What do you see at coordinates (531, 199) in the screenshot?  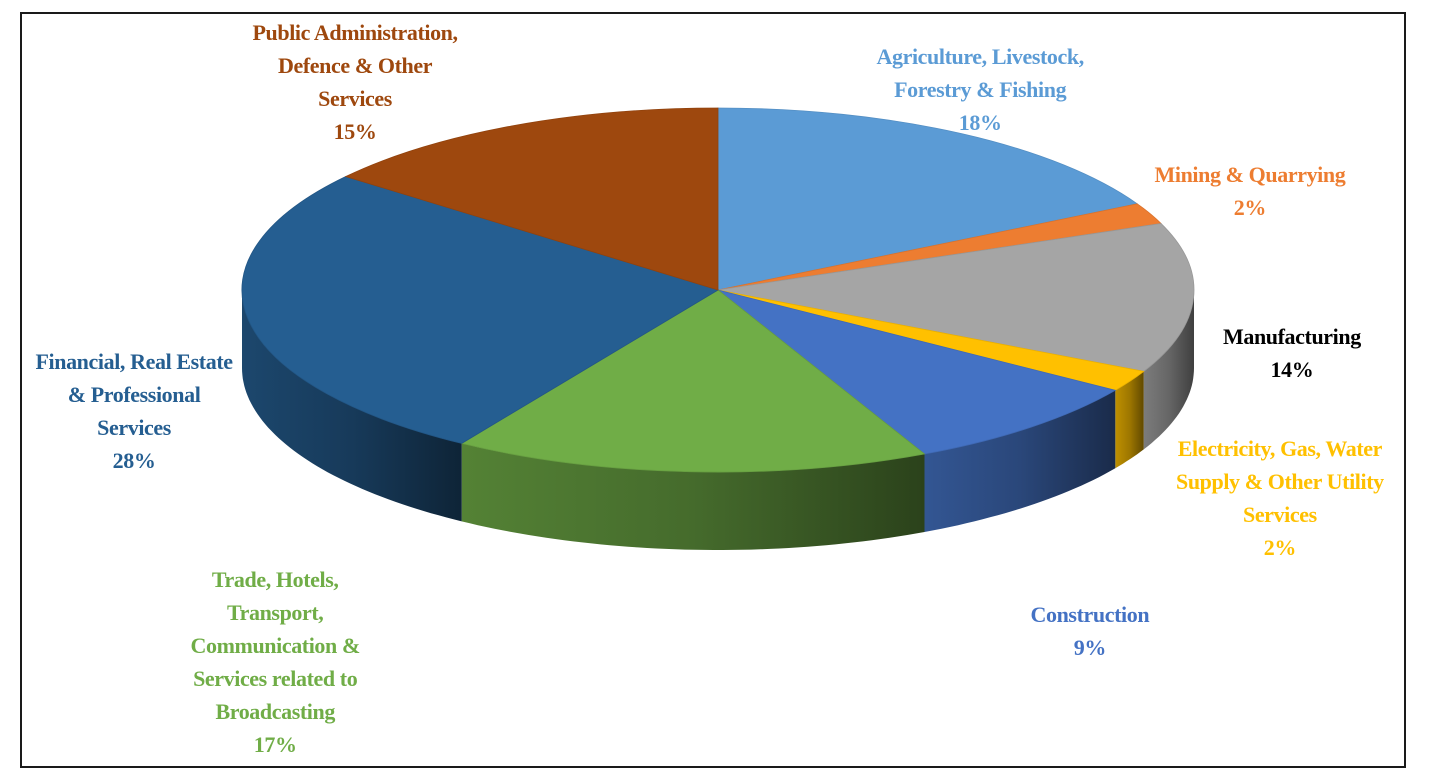 I see `pie-slice-public-administration-defence-and-other-services` at bounding box center [531, 199].